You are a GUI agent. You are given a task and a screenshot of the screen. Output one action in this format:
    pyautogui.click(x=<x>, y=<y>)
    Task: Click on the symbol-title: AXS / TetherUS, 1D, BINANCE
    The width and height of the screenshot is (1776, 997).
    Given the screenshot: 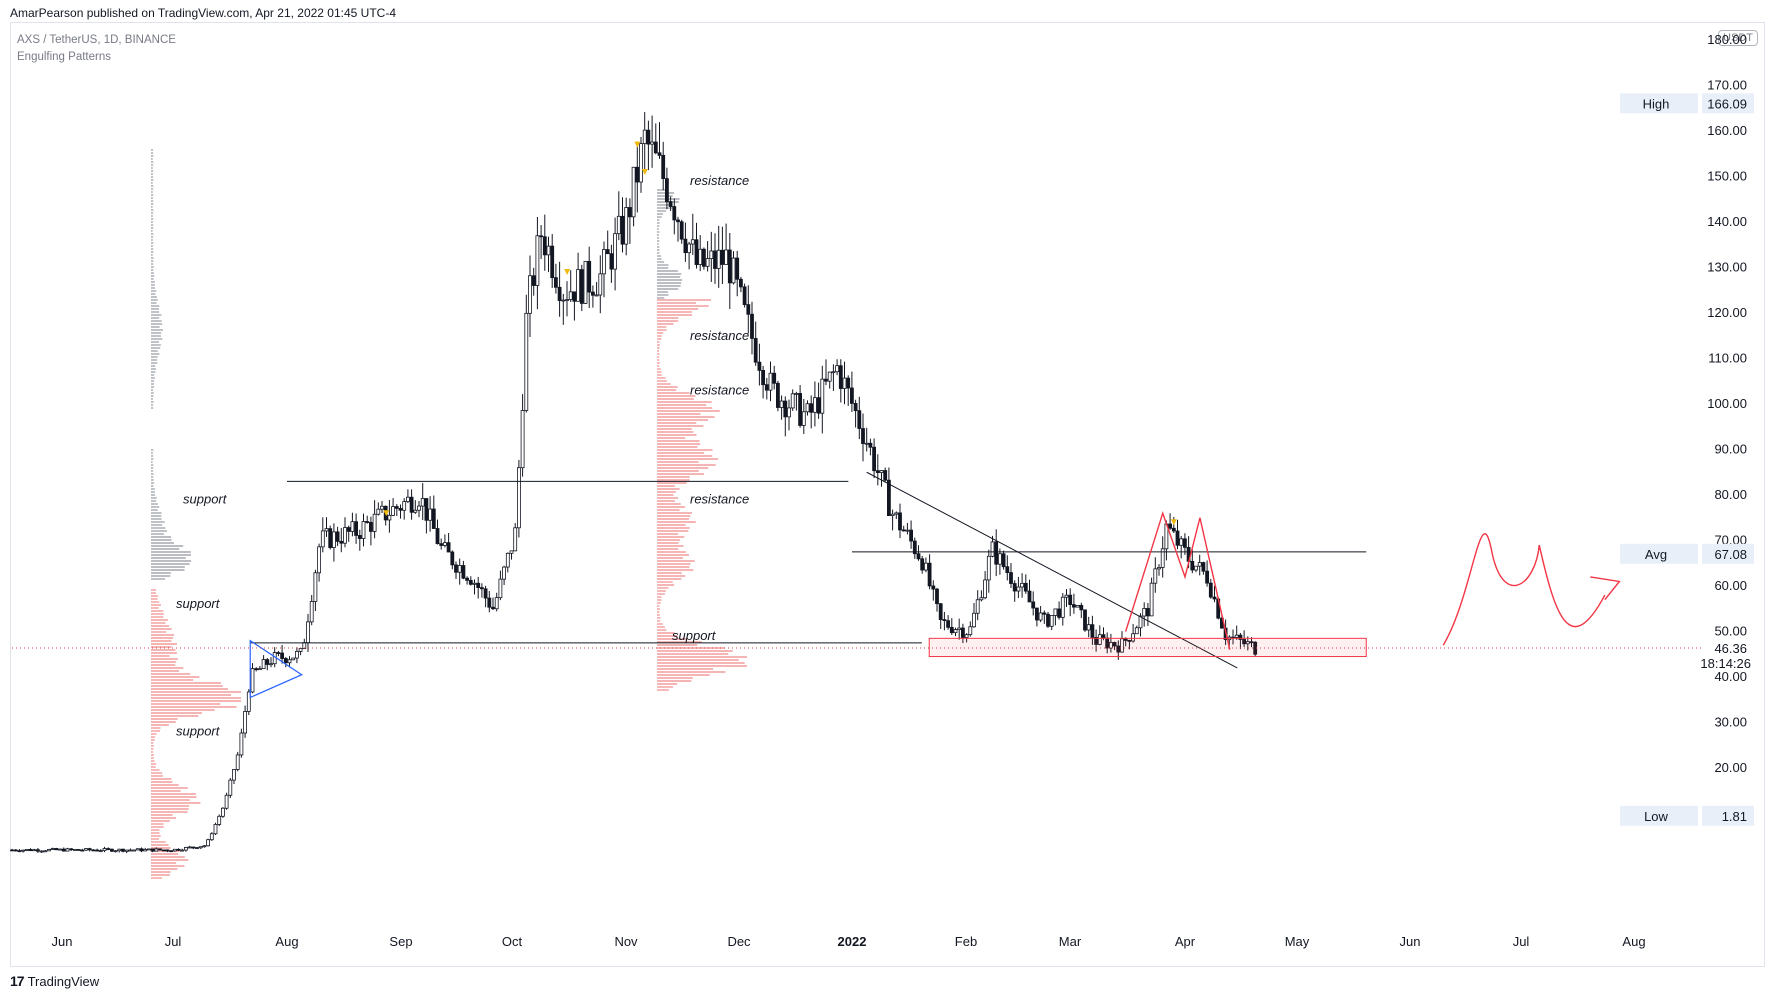 What is the action you would take?
    pyautogui.click(x=96, y=40)
    